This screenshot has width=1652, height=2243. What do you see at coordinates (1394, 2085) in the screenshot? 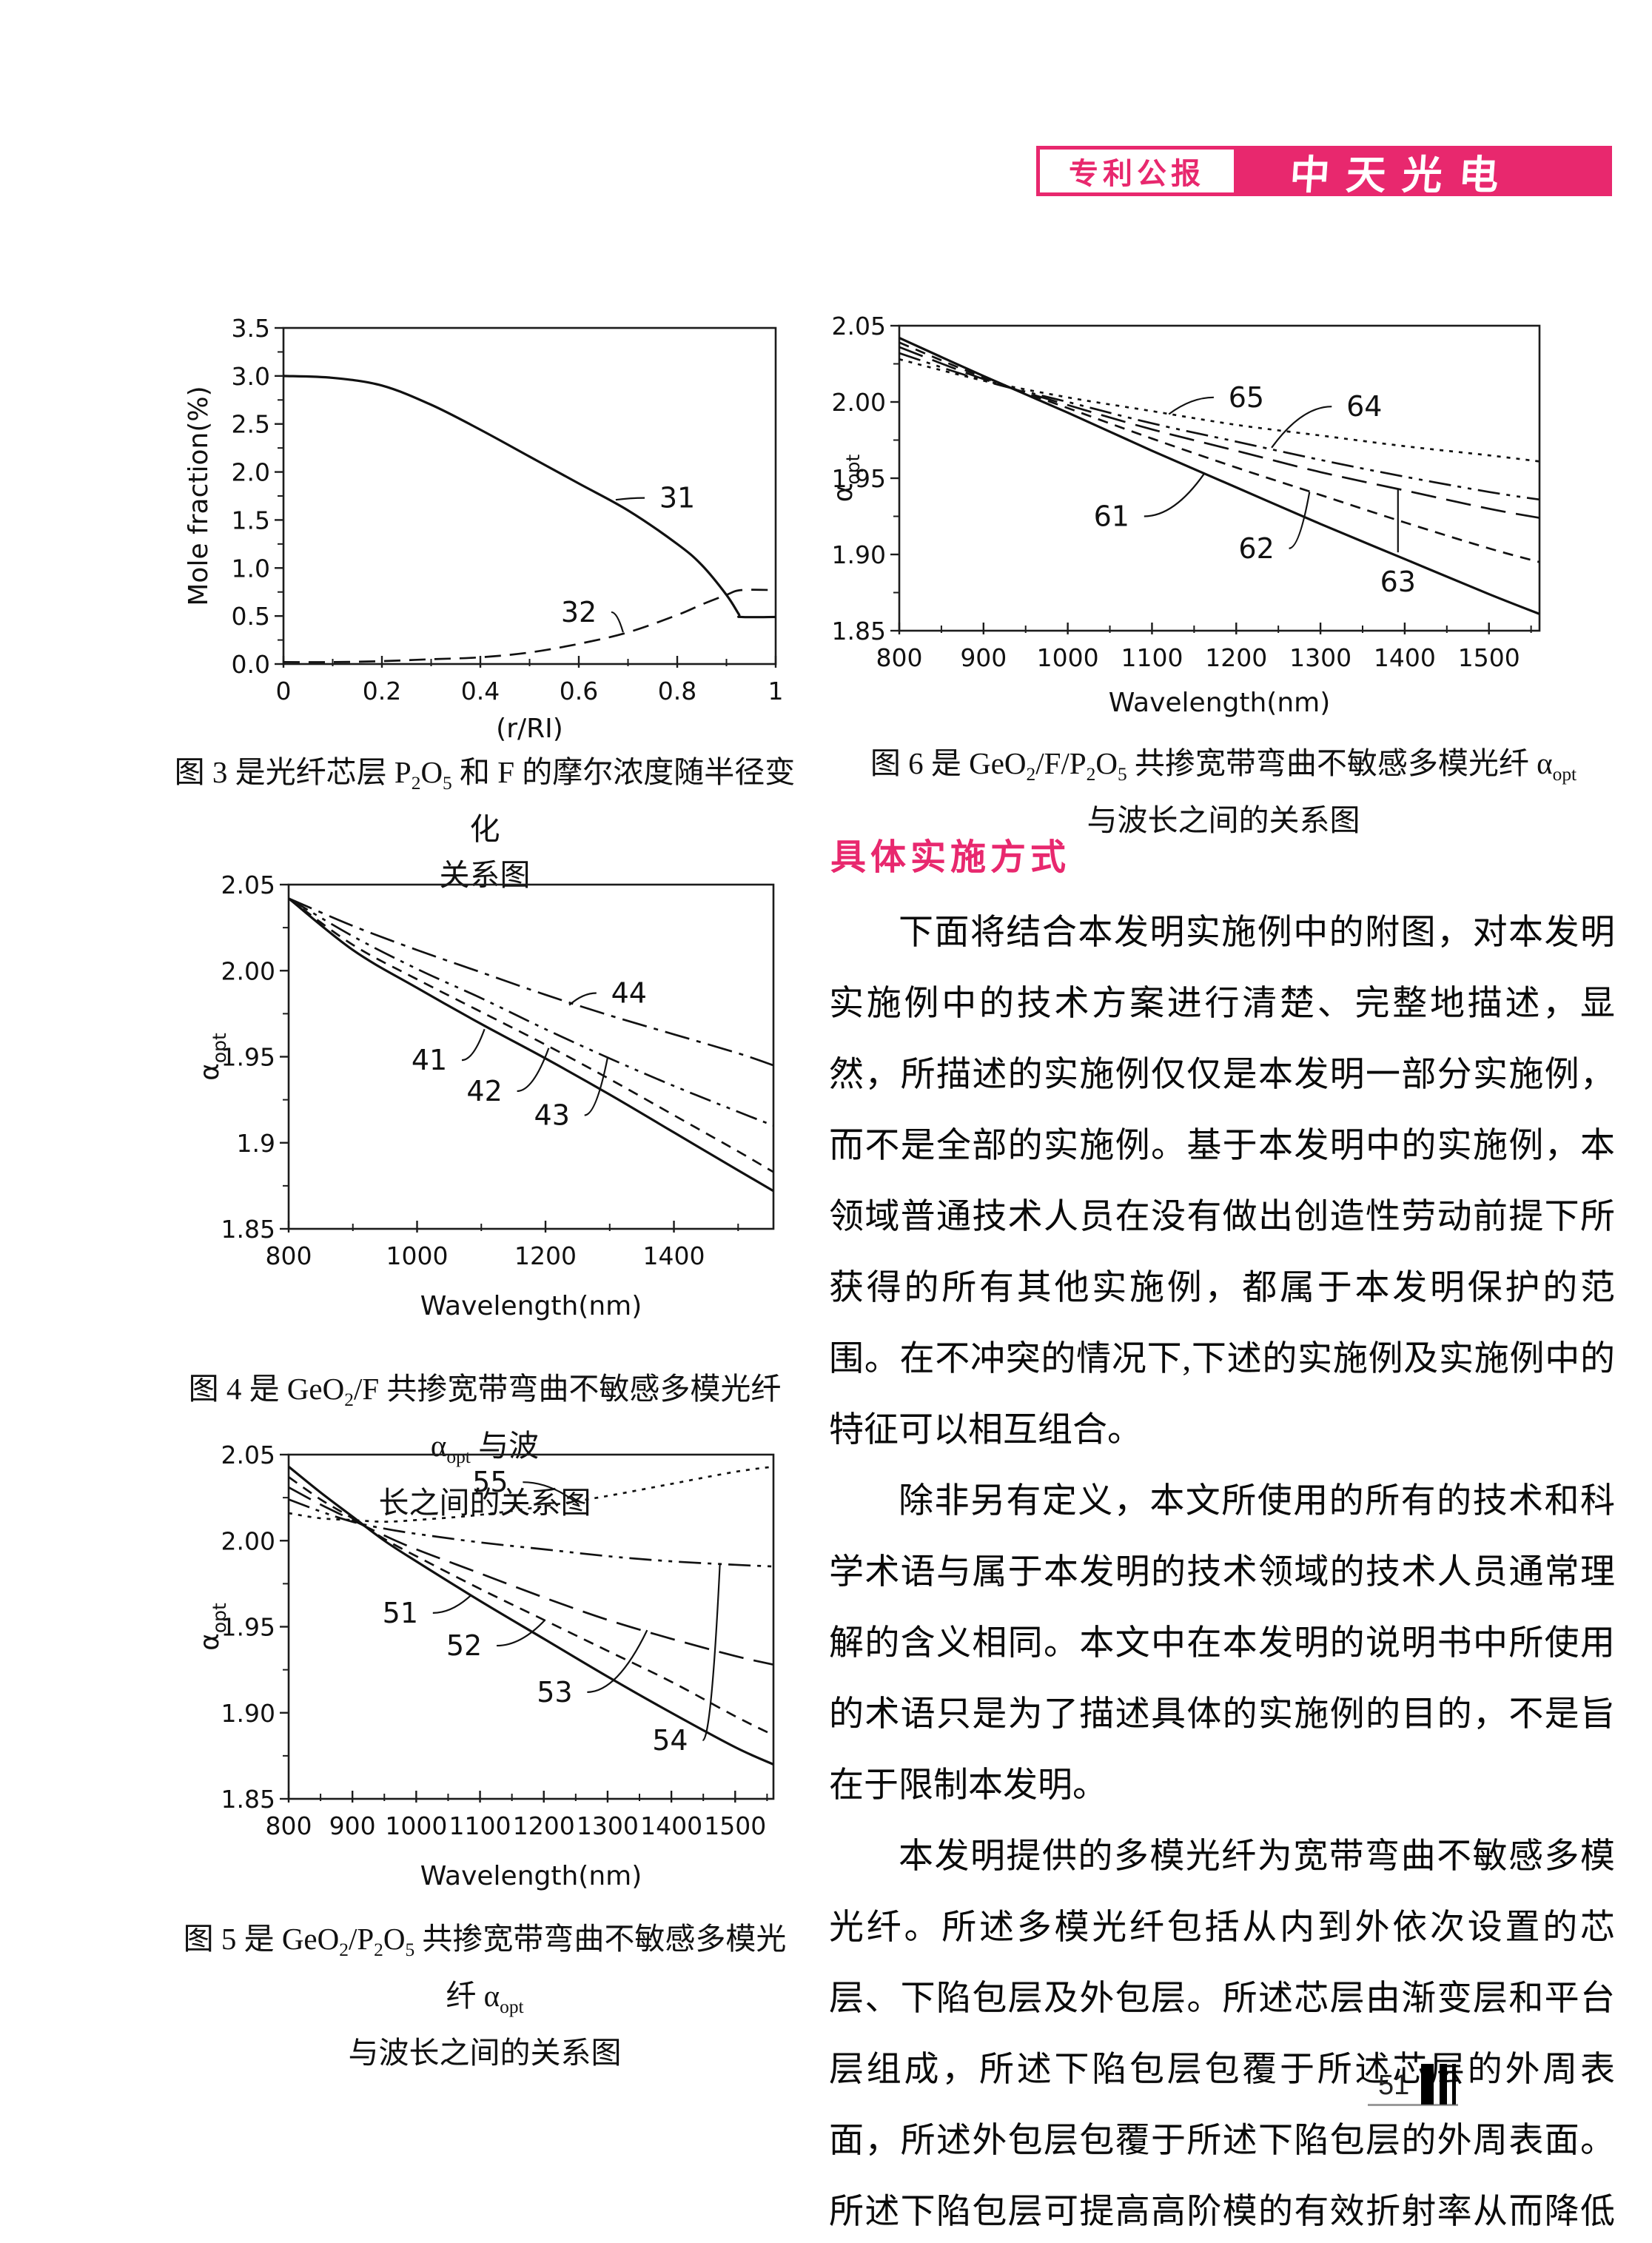
I see `page-number: 51` at bounding box center [1394, 2085].